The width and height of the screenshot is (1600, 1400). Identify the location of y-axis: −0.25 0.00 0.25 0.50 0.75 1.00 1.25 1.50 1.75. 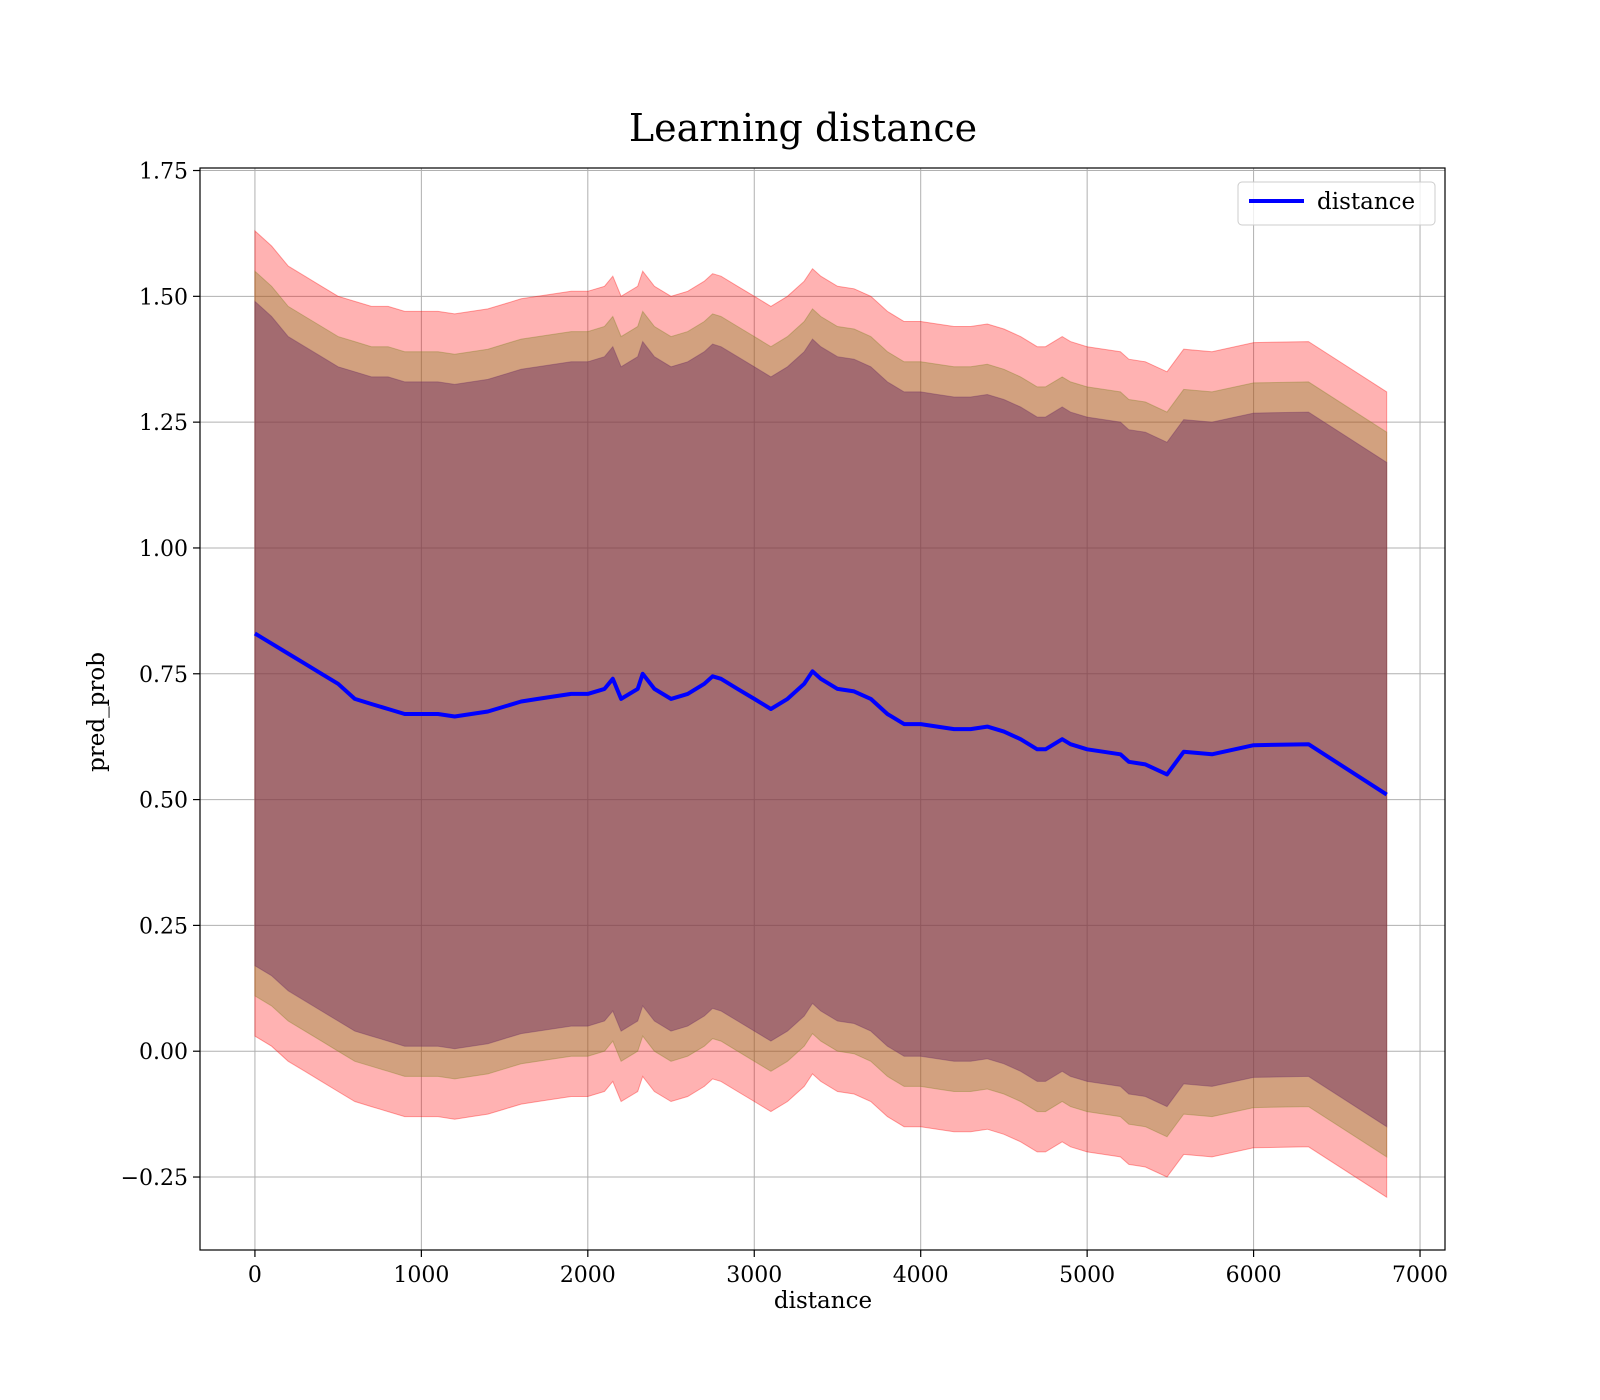
(160, 675).